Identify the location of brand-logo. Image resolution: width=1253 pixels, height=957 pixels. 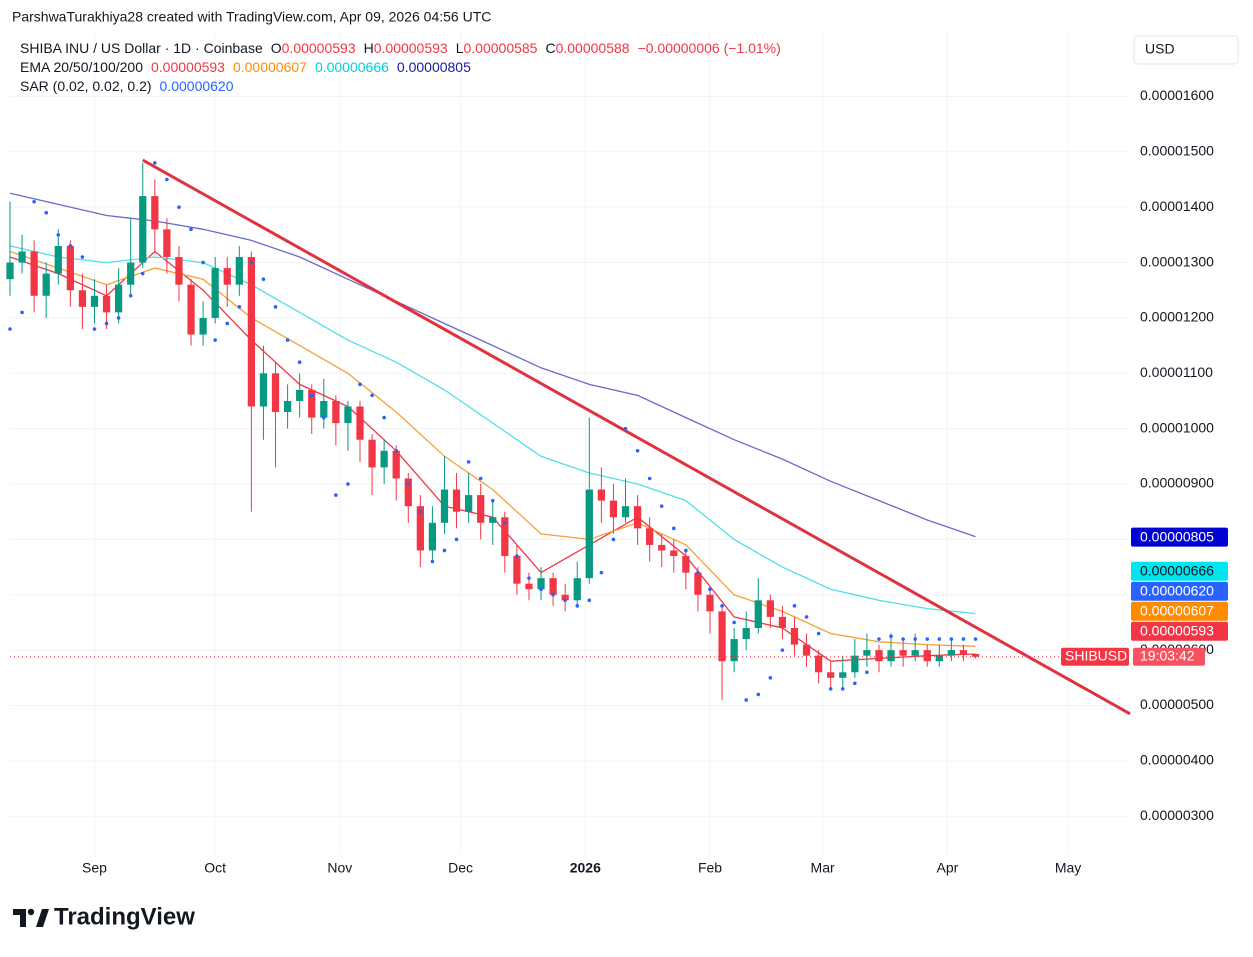
(31, 917).